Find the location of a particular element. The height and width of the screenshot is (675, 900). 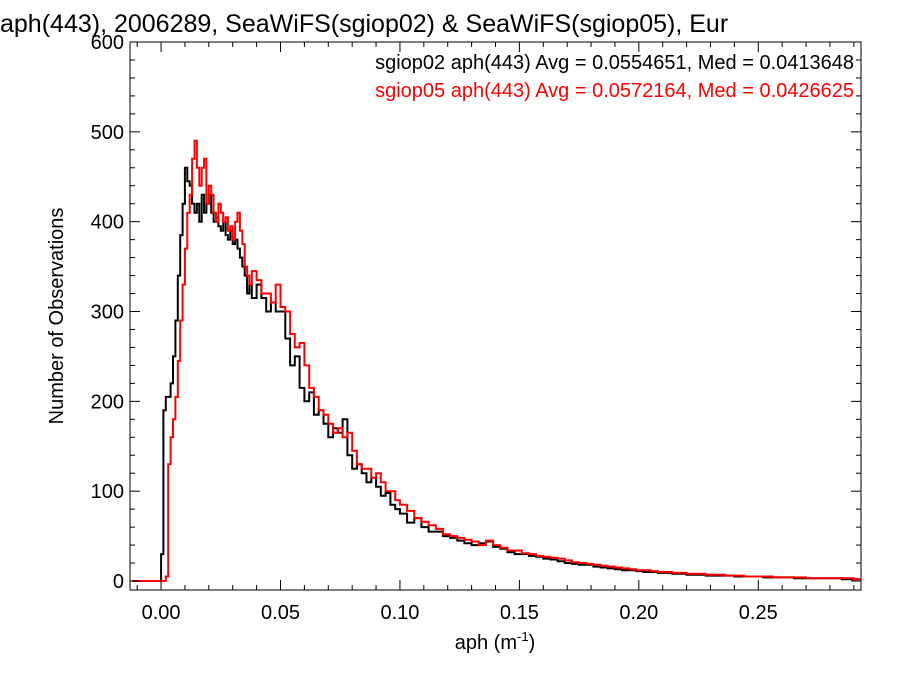

x-tick-label: 0.25 is located at coordinates (758, 613).